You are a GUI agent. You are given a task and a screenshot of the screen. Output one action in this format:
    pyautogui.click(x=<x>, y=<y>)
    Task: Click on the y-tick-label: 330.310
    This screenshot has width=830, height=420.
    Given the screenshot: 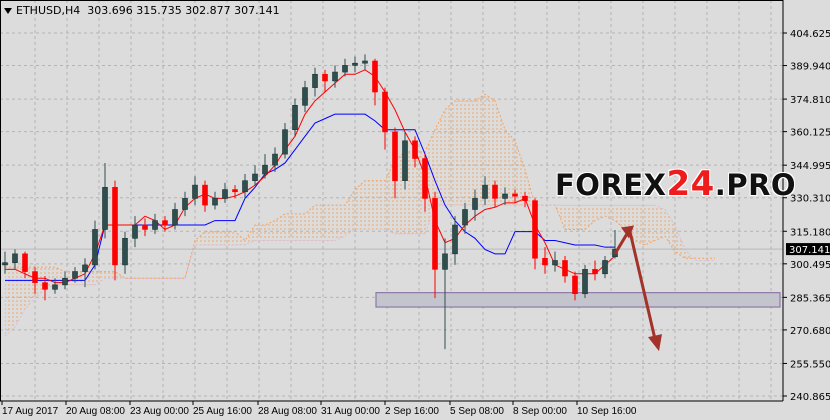 What is the action you would take?
    pyautogui.click(x=810, y=199)
    